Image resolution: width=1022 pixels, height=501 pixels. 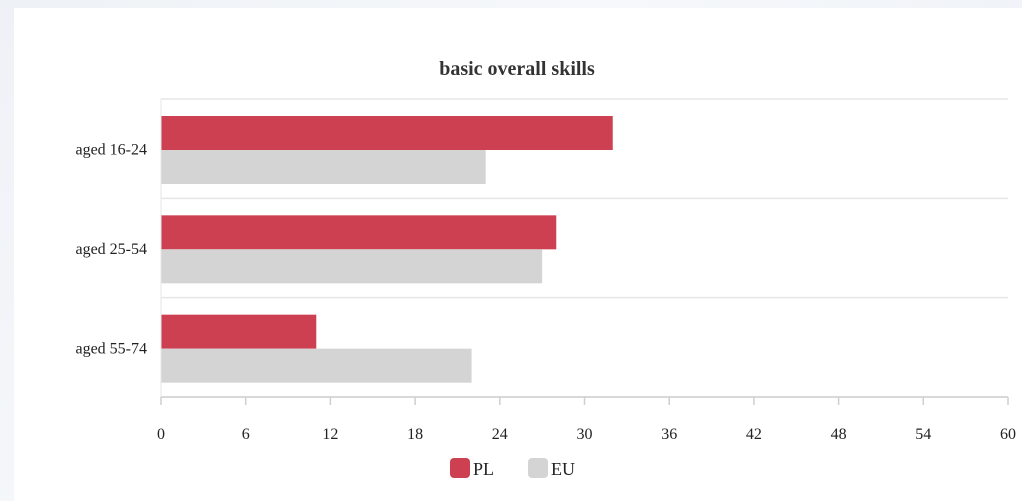 I want to click on x-tick-label: 18, so click(x=415, y=434).